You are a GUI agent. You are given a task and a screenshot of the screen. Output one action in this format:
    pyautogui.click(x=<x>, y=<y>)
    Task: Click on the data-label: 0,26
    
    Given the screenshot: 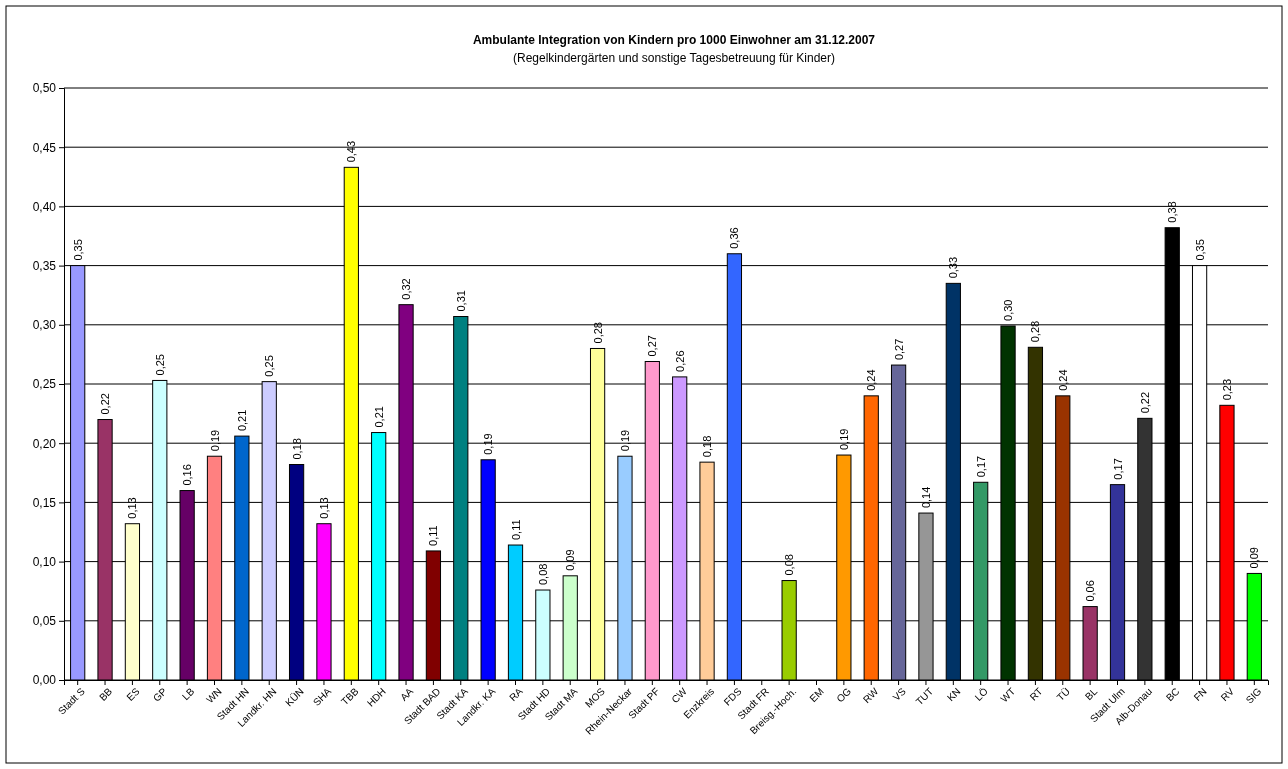 What is the action you would take?
    pyautogui.click(x=679, y=361)
    